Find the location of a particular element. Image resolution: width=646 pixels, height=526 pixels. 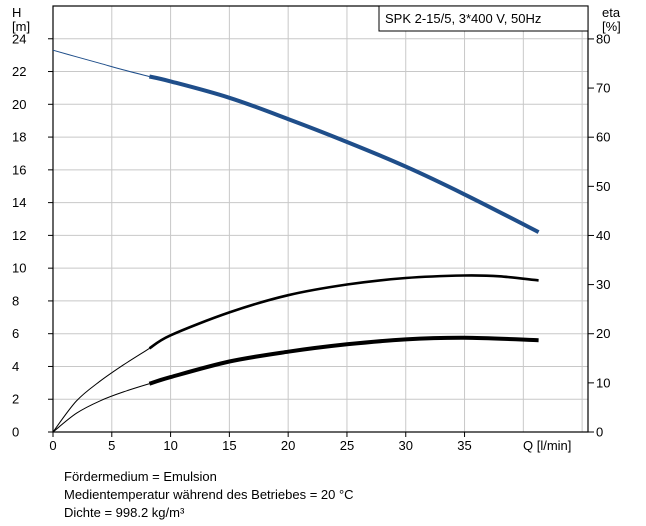

y-left-tick-label: 0 is located at coordinates (15, 432).